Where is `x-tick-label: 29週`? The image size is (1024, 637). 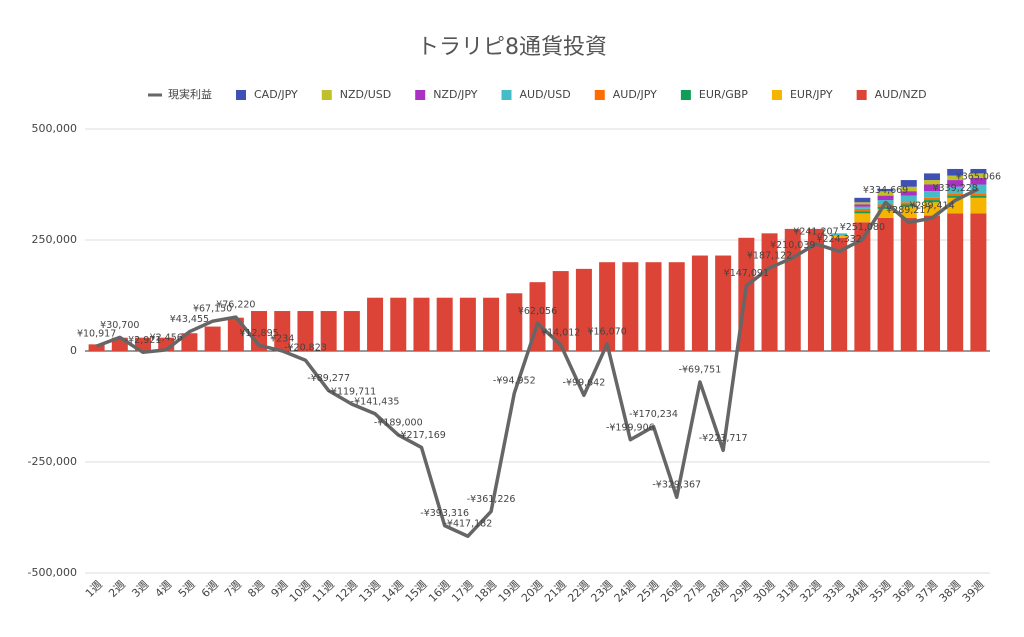
x-tick-label: 29週 is located at coordinates (741, 591).